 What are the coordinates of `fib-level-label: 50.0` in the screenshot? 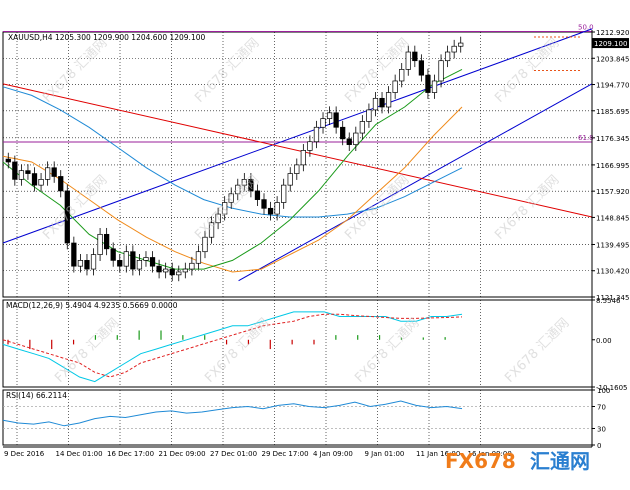 It's located at (586, 27).